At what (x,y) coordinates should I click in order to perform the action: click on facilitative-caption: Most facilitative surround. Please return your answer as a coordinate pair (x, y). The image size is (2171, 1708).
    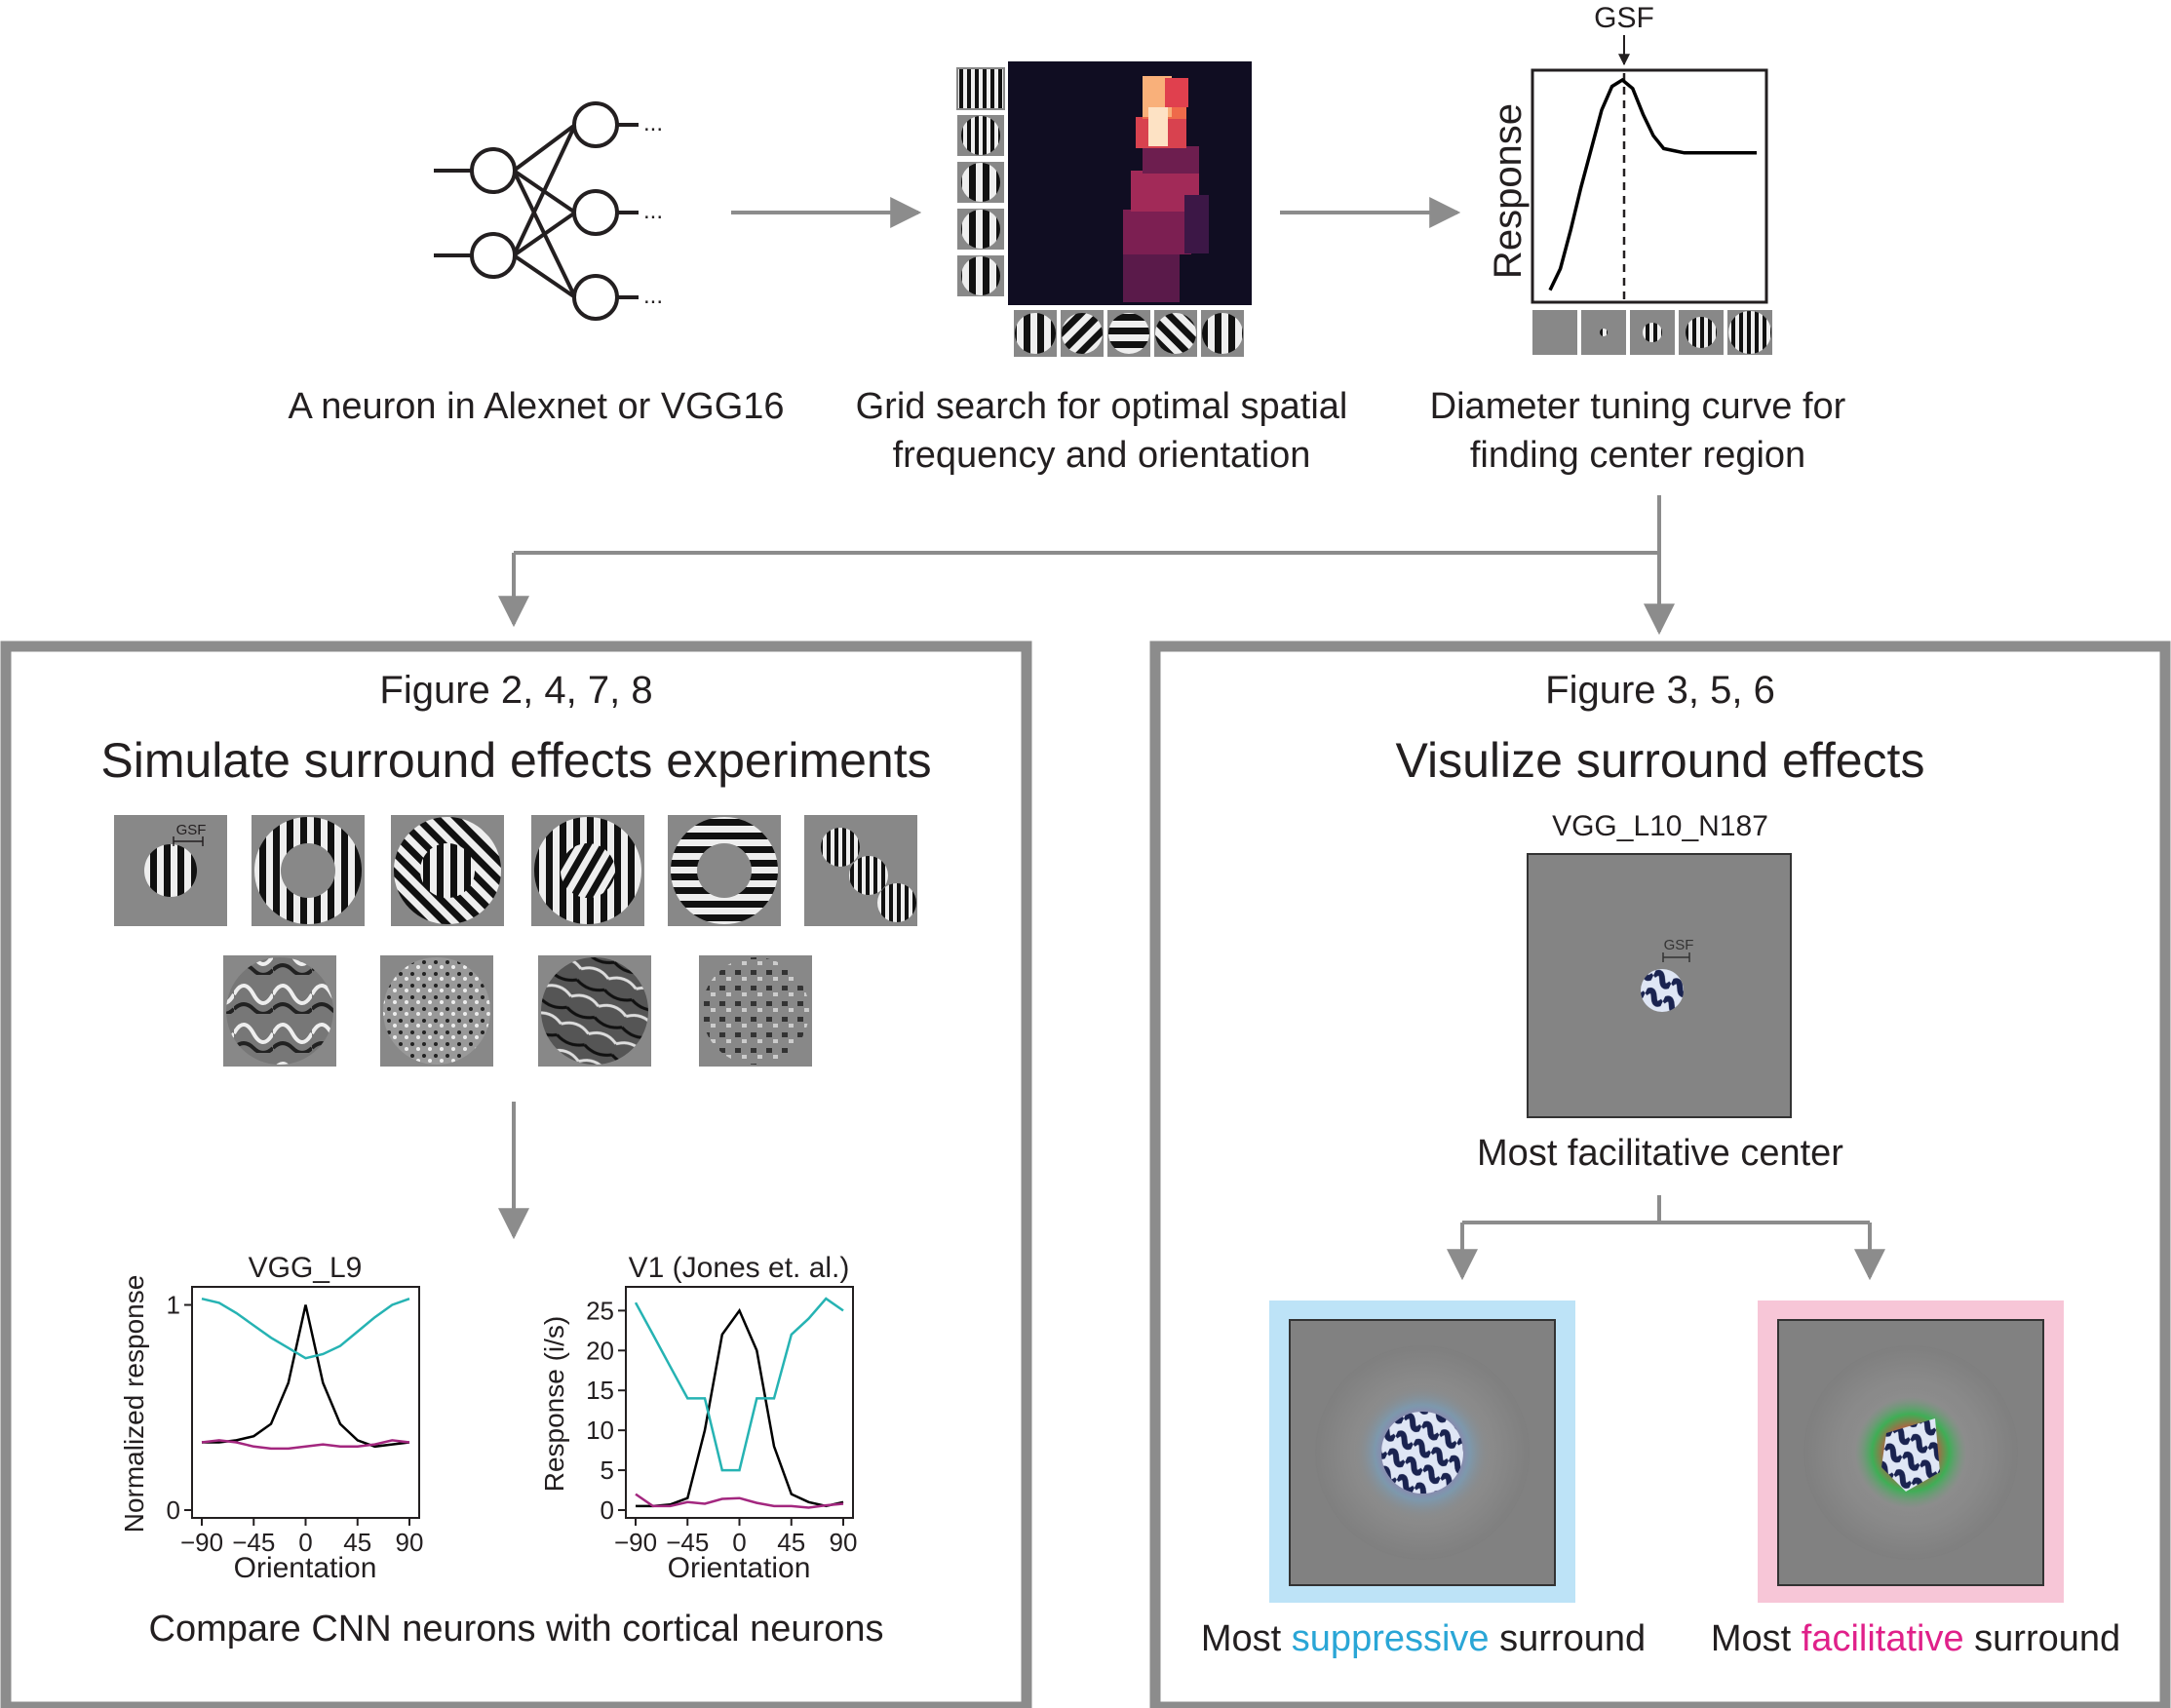
    Looking at the image, I should click on (1915, 1638).